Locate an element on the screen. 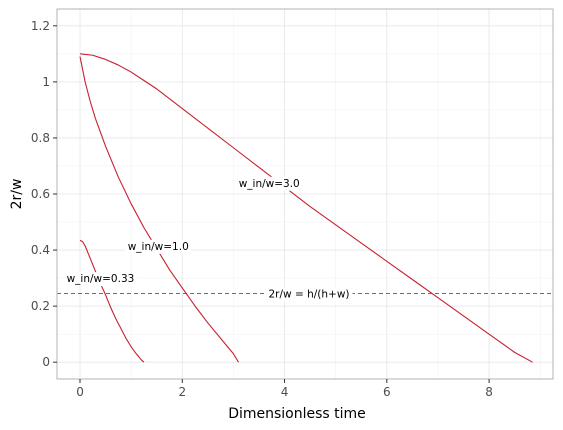  y-tick-label: 0.6 is located at coordinates (40, 194).